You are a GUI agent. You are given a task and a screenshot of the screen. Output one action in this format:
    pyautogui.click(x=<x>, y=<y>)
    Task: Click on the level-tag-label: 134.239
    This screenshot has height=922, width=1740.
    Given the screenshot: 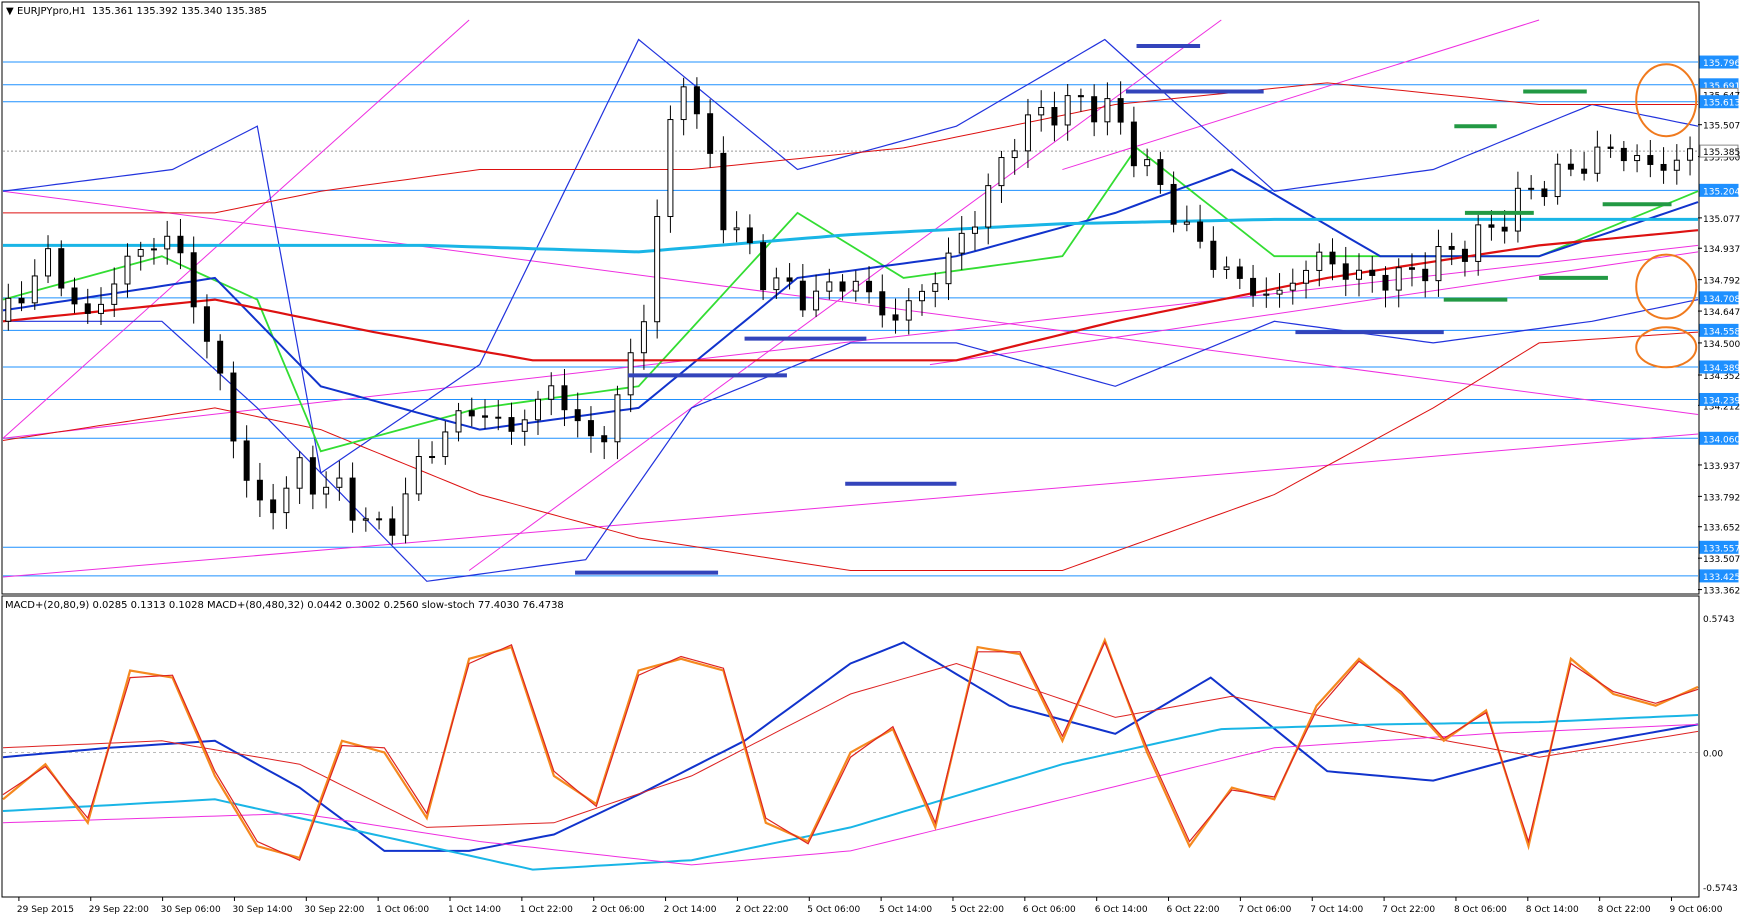 What is the action you would take?
    pyautogui.click(x=1721, y=401)
    